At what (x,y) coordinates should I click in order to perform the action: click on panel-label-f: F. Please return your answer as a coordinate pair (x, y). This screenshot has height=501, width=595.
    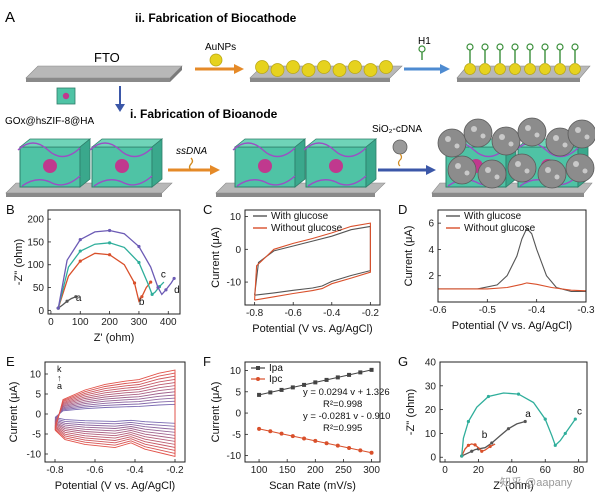
    Looking at the image, I should click on (207, 361).